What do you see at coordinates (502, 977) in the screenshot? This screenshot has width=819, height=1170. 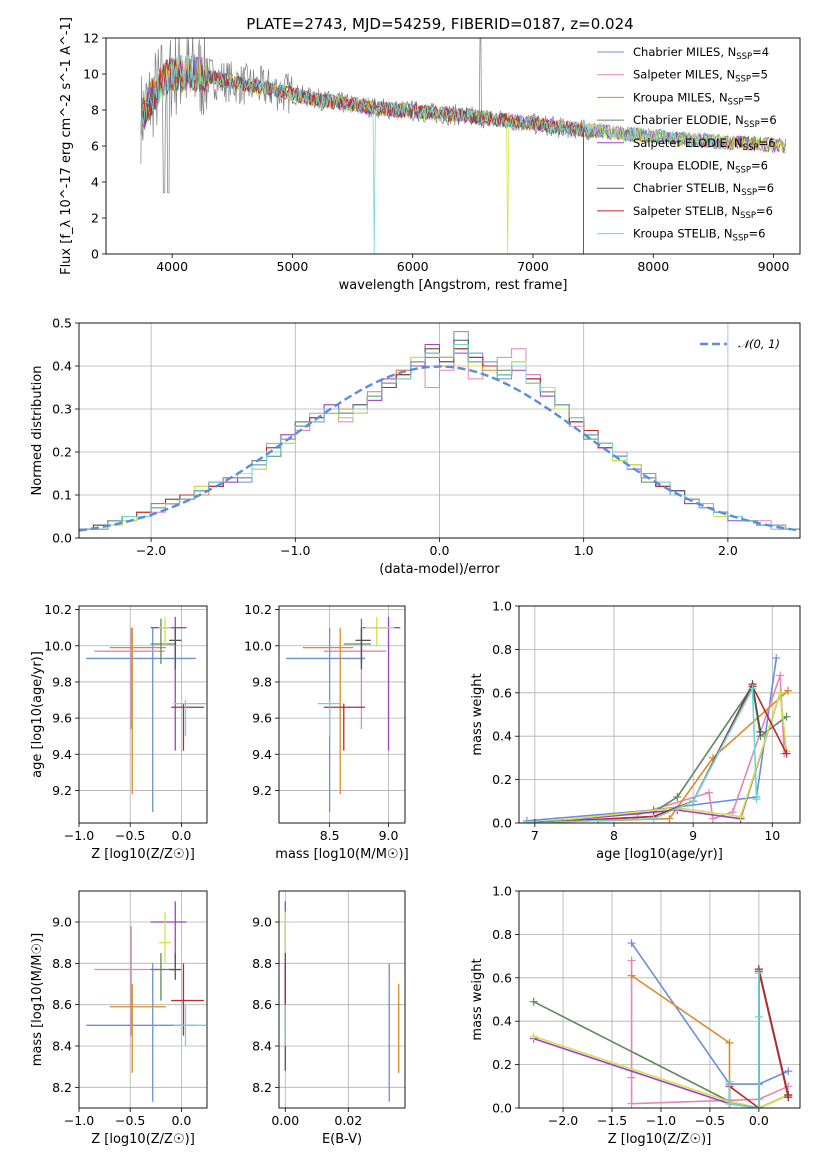 I see `y-tick-label: 0.6` at bounding box center [502, 977].